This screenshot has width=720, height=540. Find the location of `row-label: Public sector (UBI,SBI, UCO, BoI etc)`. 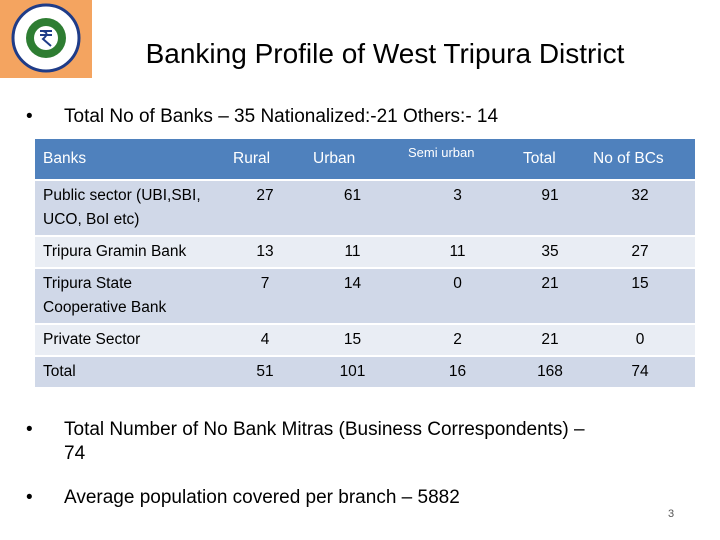

row-label: Public sector (UBI,SBI, UCO, BoI etc) is located at coordinates (130, 208).